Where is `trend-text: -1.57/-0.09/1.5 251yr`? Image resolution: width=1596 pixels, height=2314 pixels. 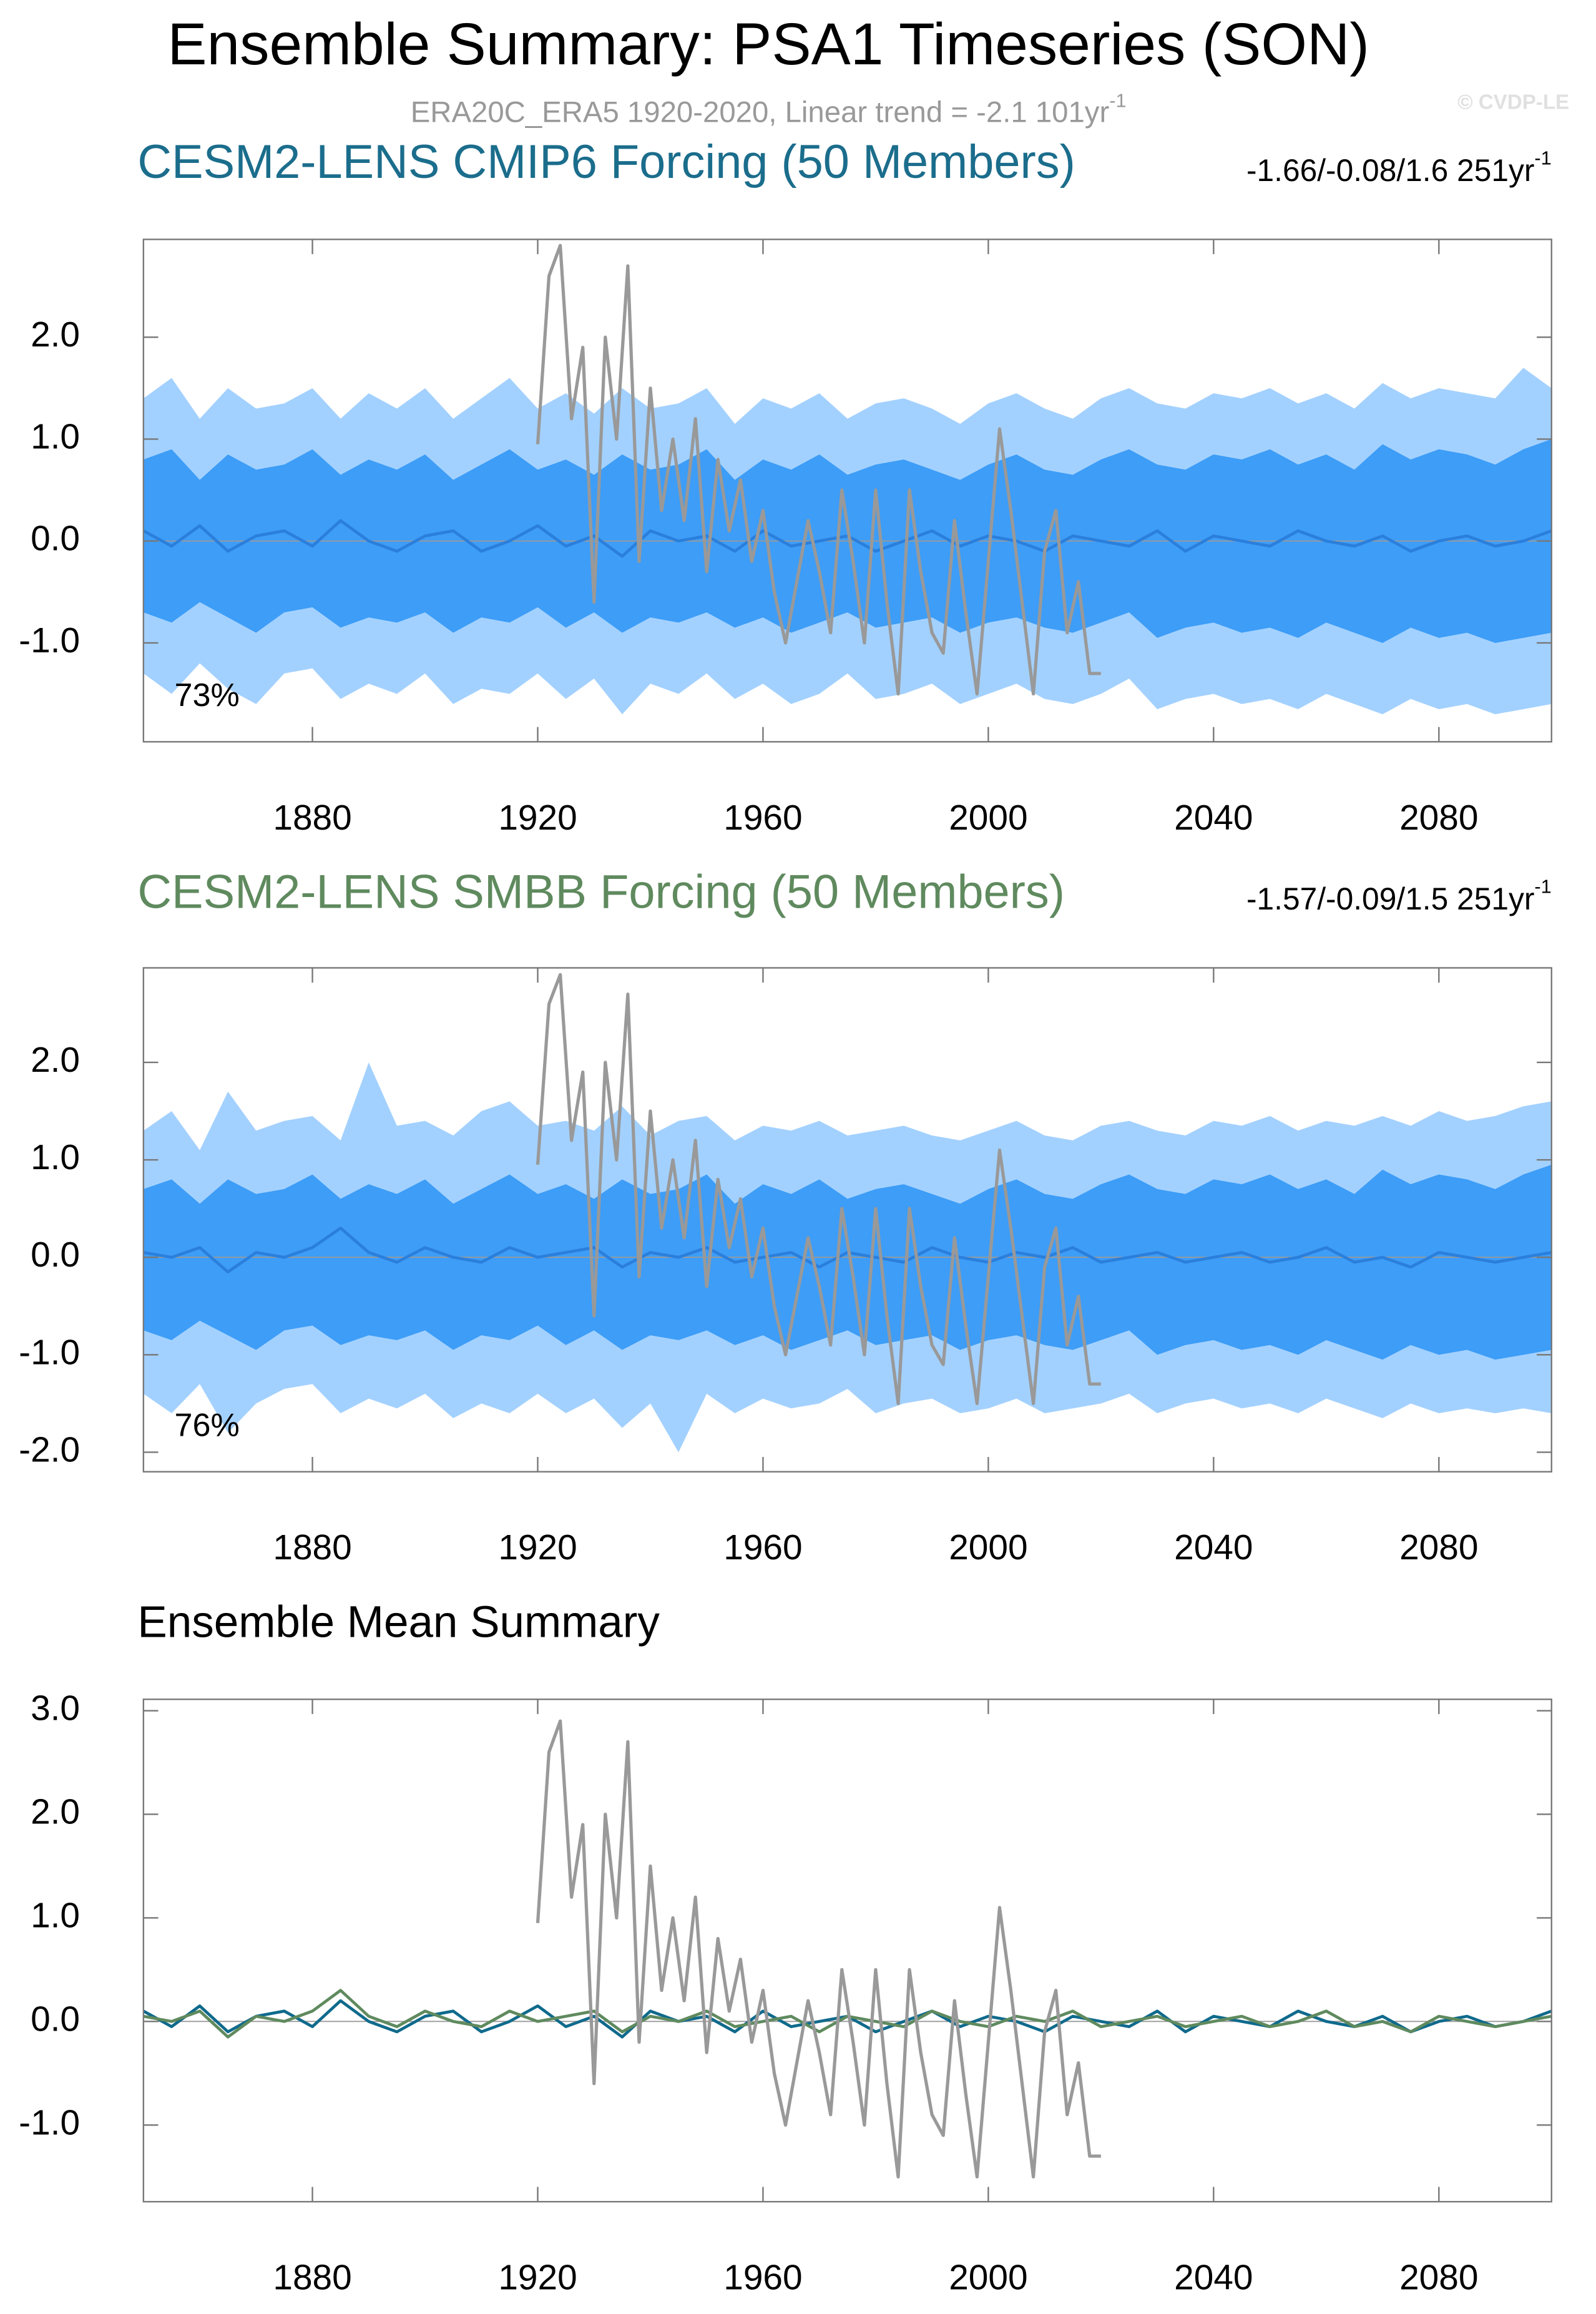 trend-text: -1.57/-0.09/1.5 251yr is located at coordinates (1390, 898).